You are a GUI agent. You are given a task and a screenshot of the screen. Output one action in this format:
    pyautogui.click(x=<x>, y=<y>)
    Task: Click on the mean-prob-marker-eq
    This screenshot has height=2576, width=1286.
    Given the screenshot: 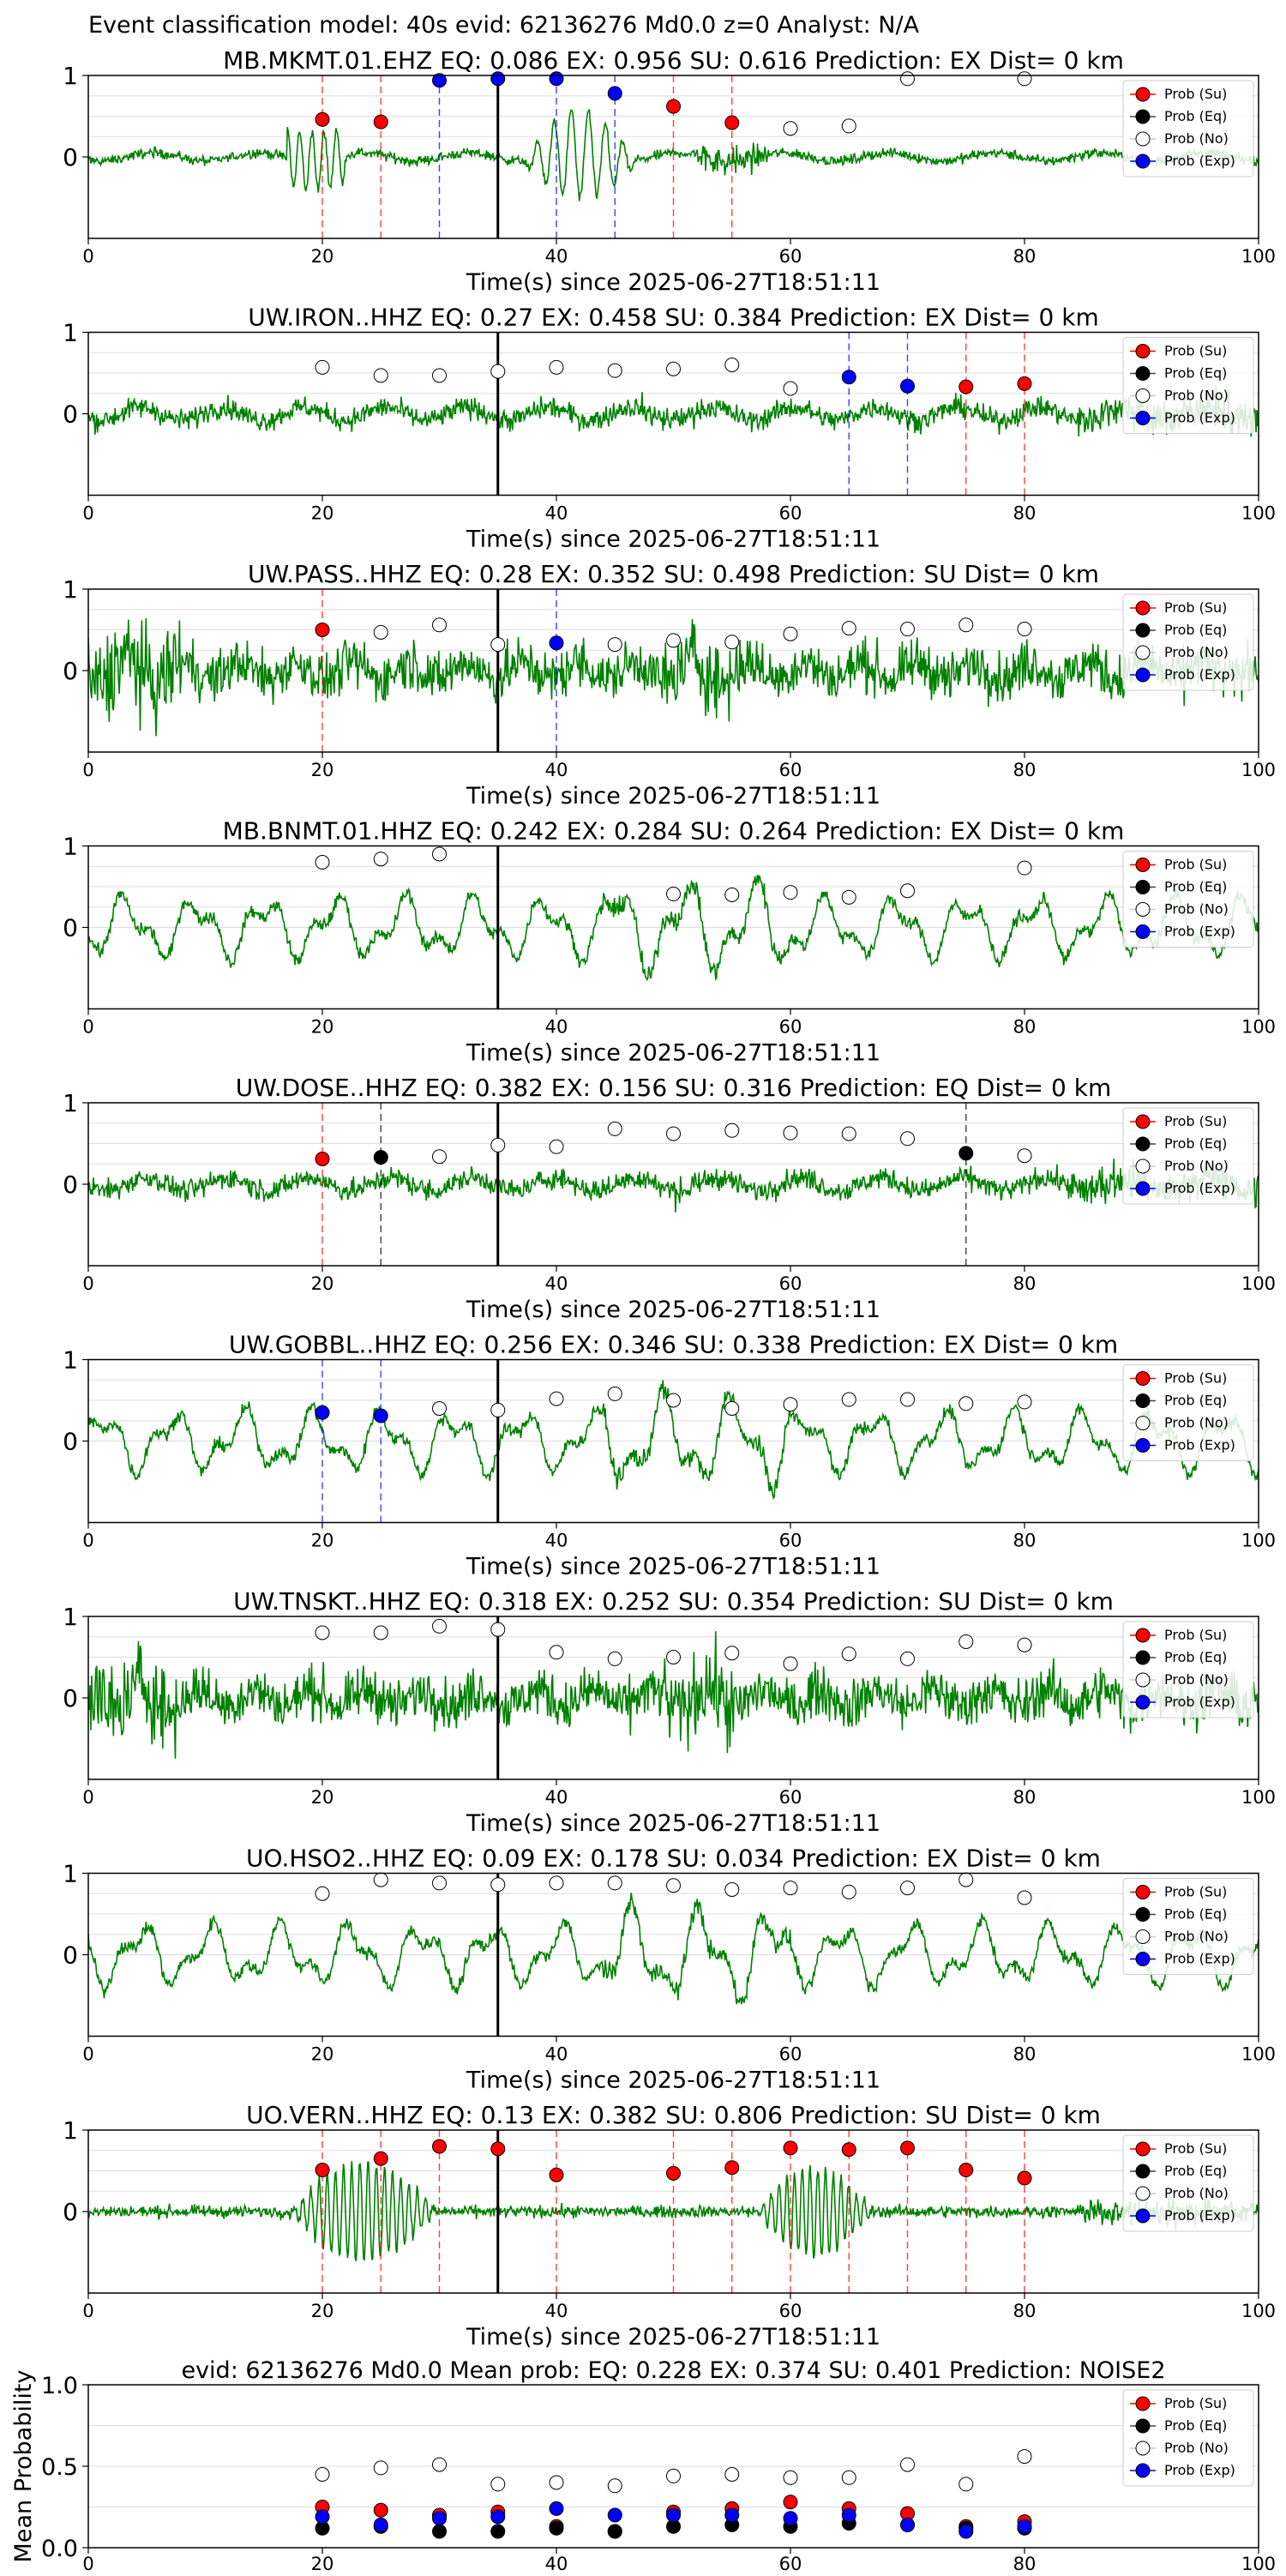 What is the action you would take?
    pyautogui.click(x=614, y=2531)
    